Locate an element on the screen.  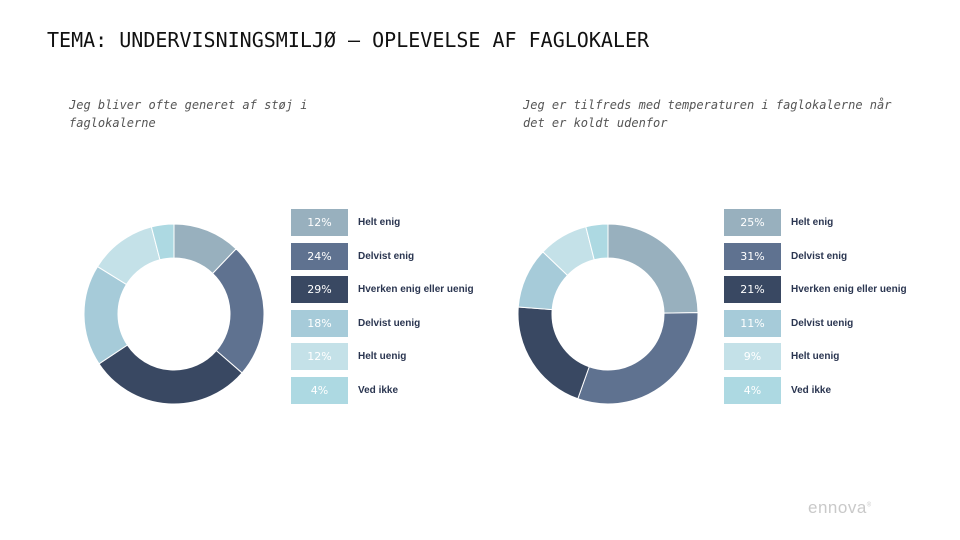
legend-value-box: 29% is located at coordinates (319, 290).